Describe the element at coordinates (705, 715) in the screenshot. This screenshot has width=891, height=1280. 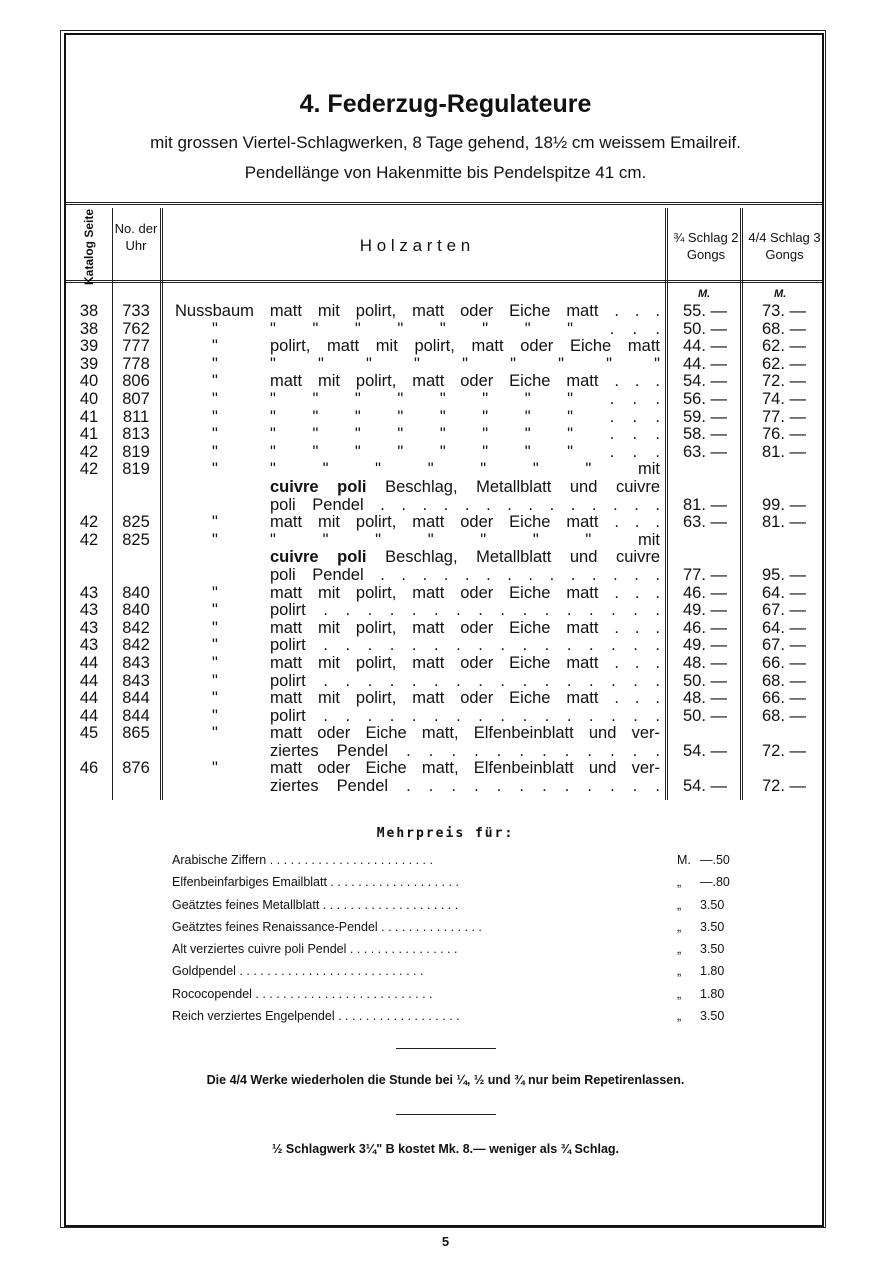
I see `price-3-4-schlag: 50. —` at that location.